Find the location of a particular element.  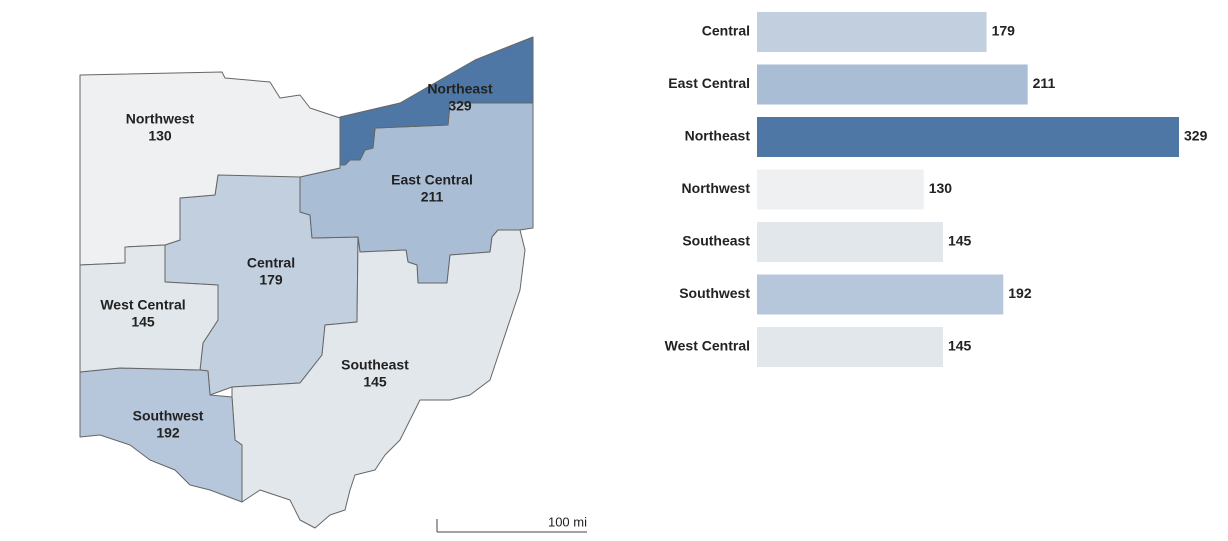

value-label: 130 is located at coordinates (941, 188).